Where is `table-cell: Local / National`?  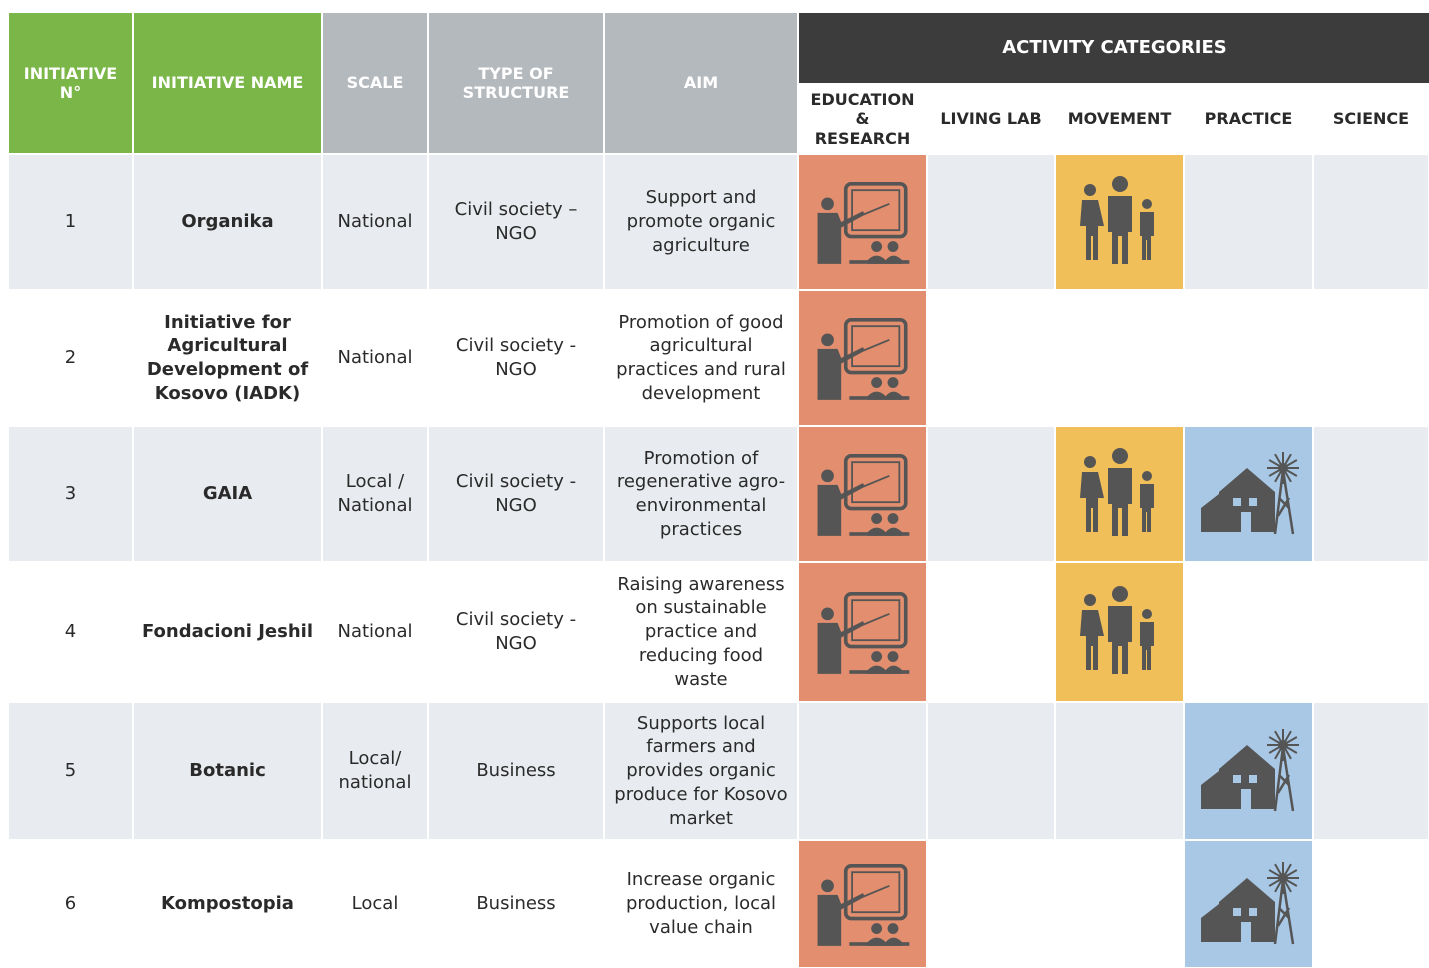 table-cell: Local / National is located at coordinates (375, 494).